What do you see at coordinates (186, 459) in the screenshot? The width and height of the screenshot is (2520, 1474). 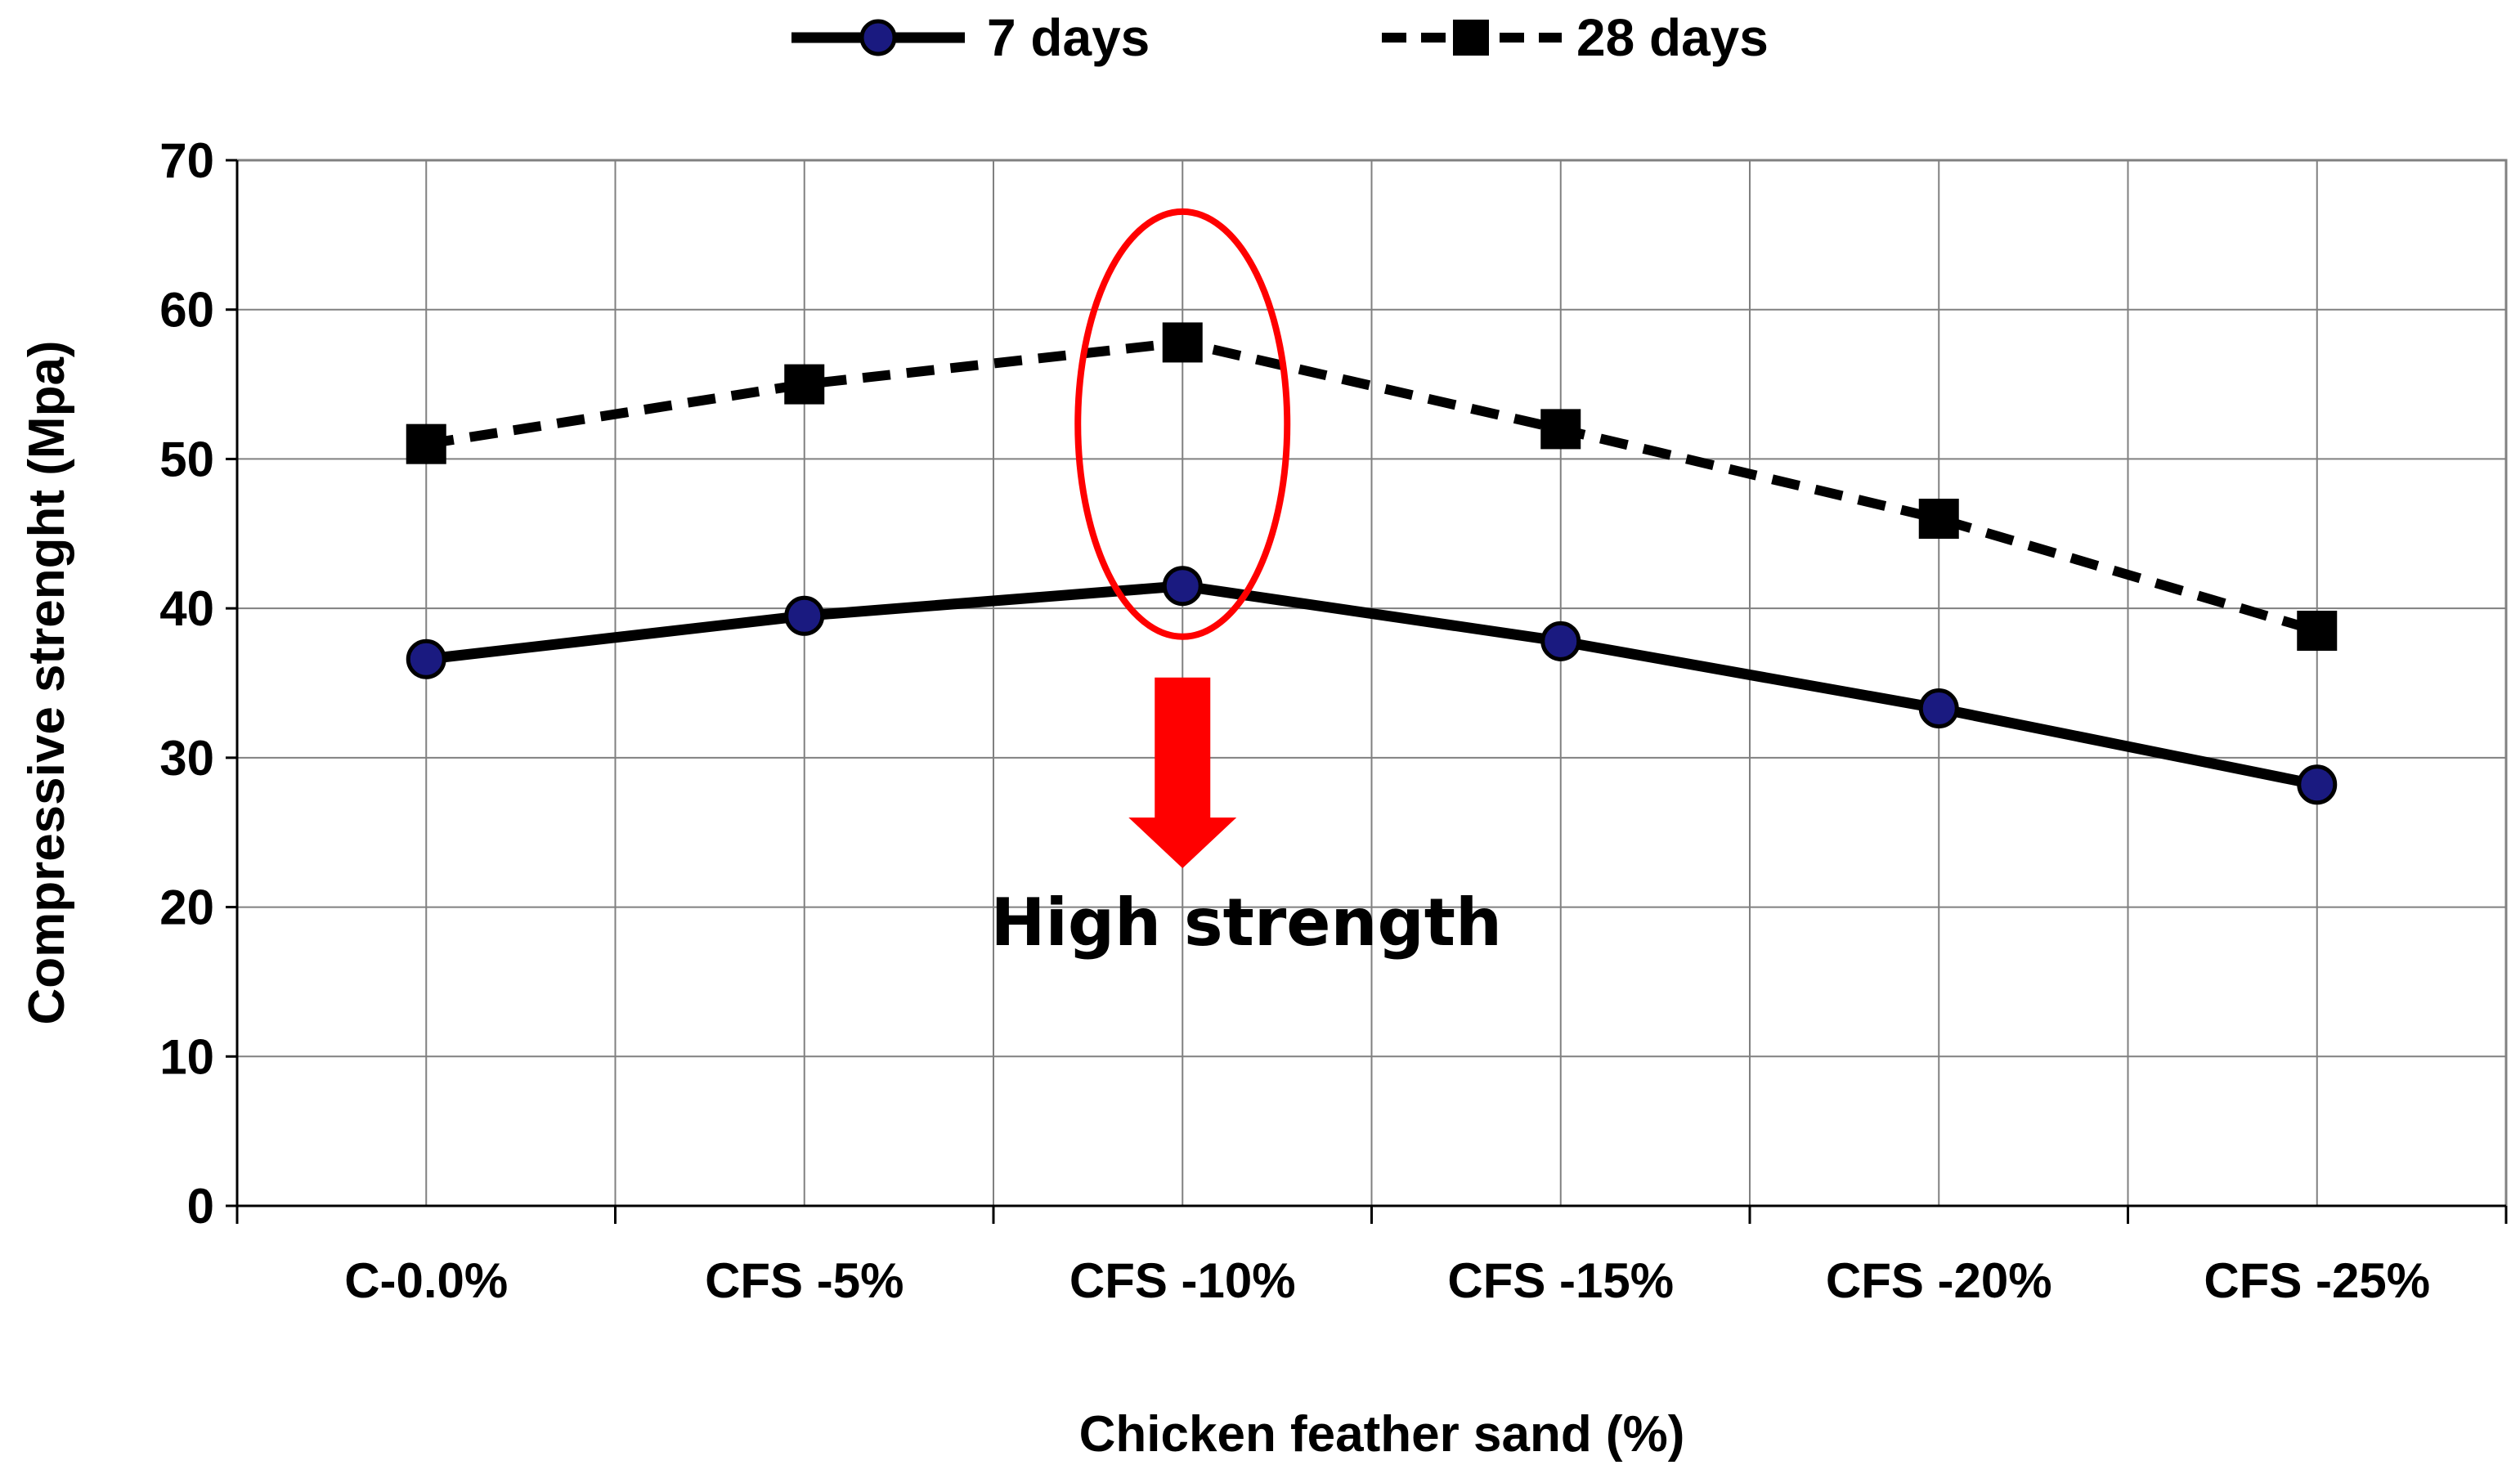 I see `y-tick-label: 50` at bounding box center [186, 459].